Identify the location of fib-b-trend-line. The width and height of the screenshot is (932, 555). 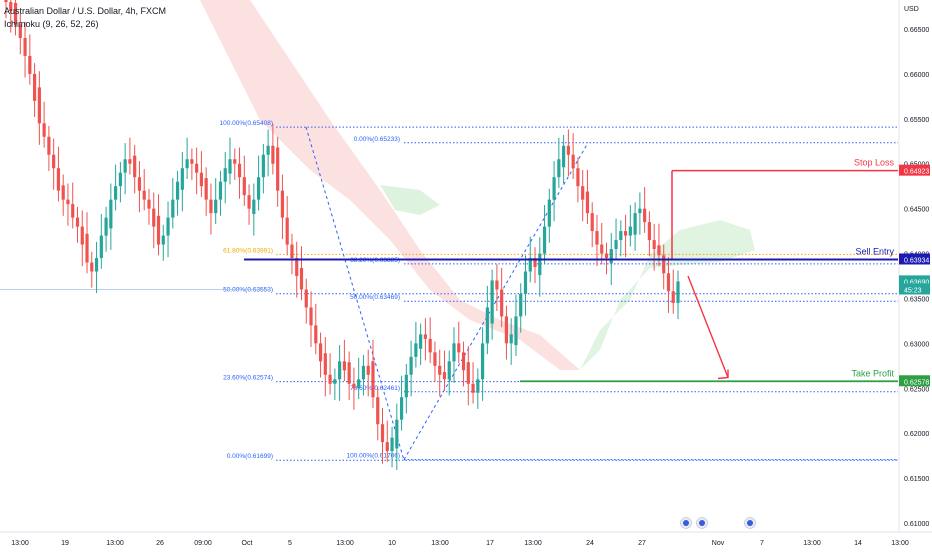
(496, 301).